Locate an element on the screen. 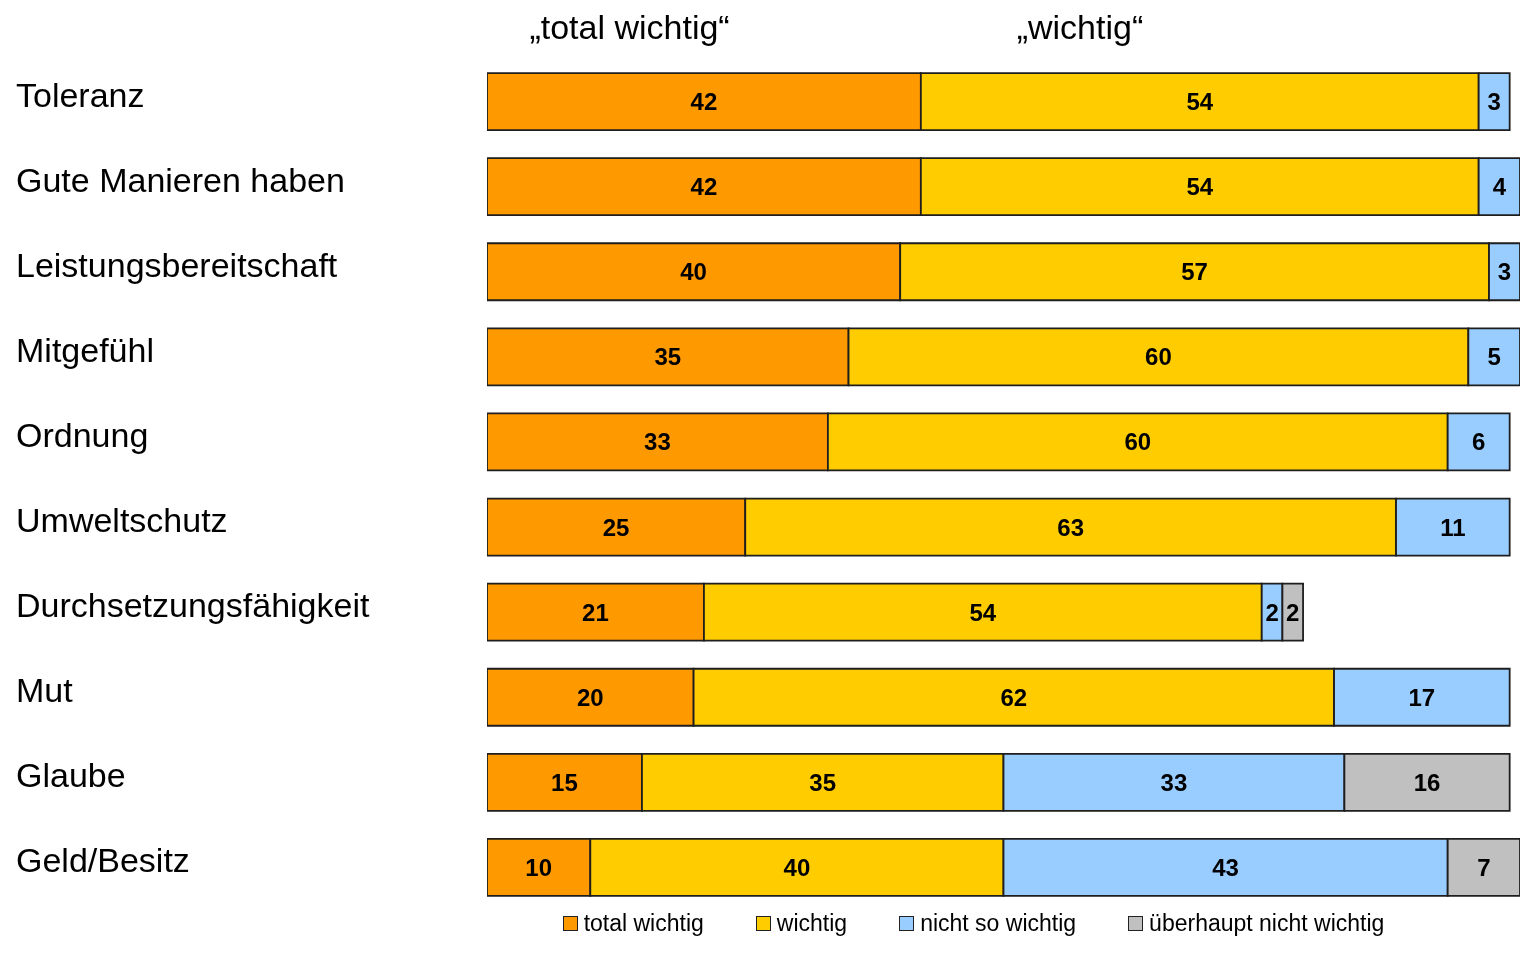 This screenshot has height=954, width=1530. data-label: 16 is located at coordinates (1427, 782).